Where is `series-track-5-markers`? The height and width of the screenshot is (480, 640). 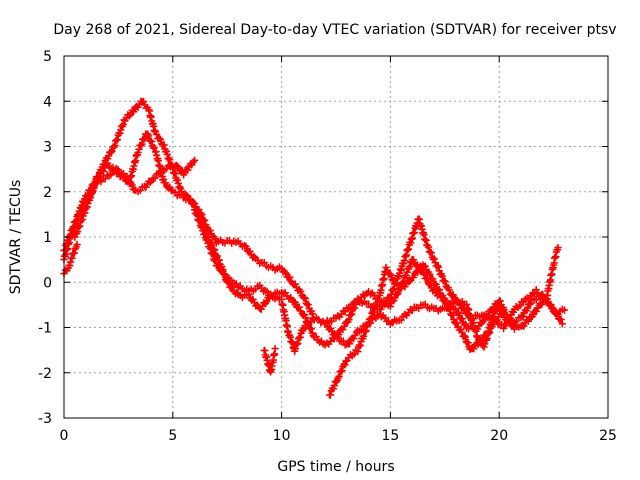
series-track-5-markers is located at coordinates (269, 360).